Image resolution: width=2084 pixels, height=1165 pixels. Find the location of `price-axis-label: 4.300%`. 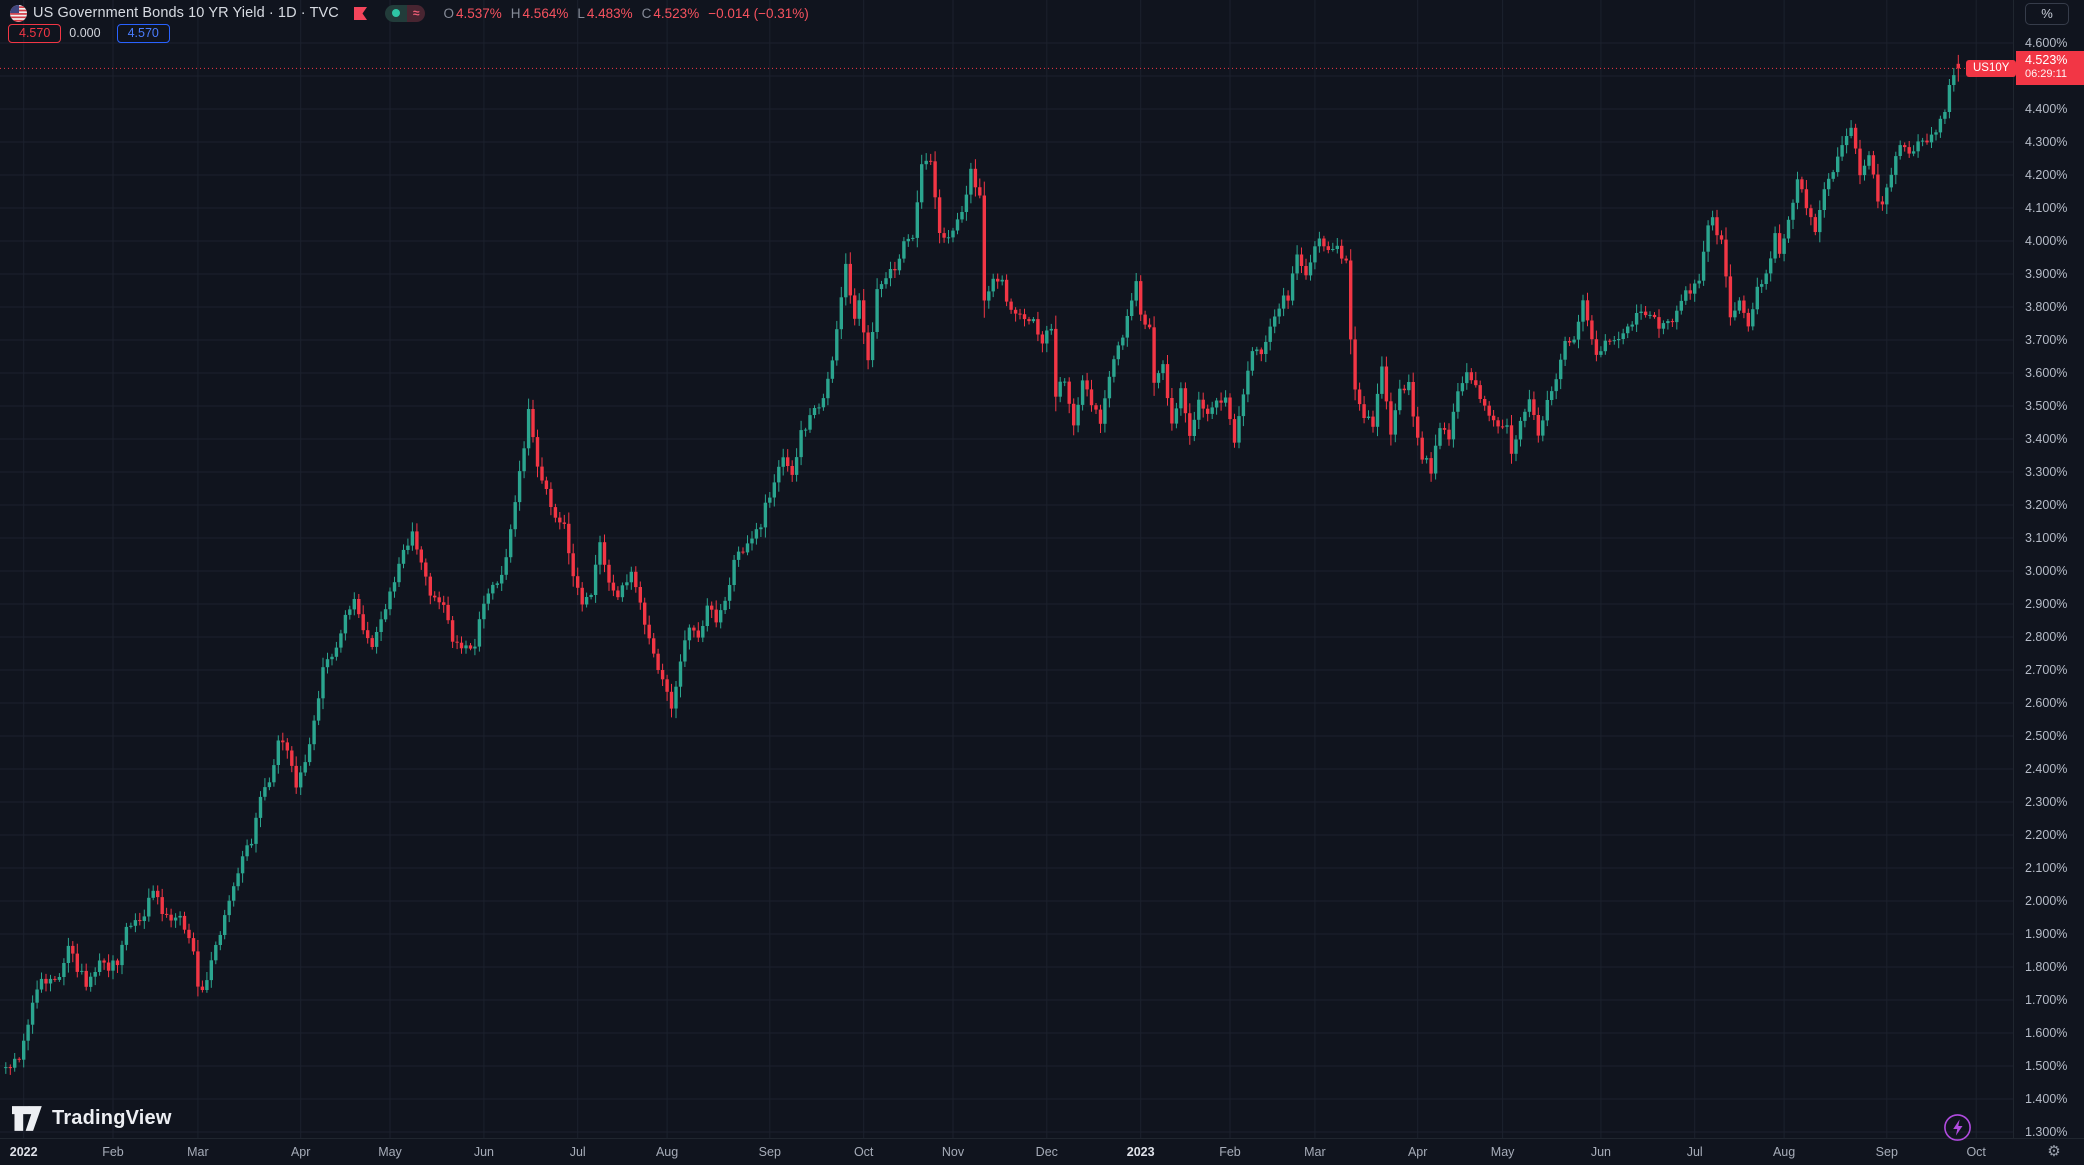

price-axis-label: 4.300% is located at coordinates (2046, 142).